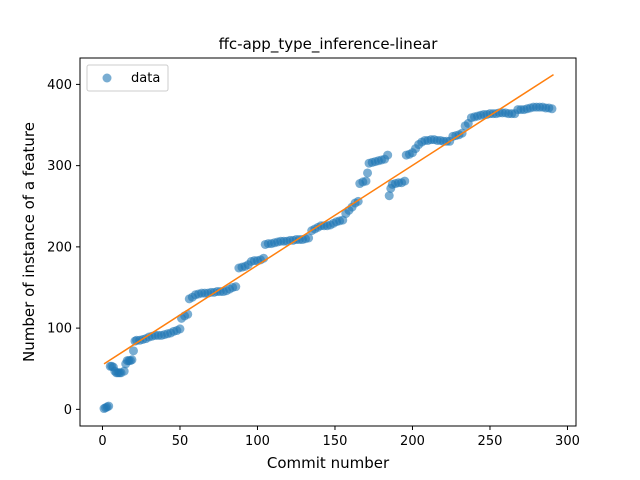 This screenshot has height=480, width=640. Describe the element at coordinates (59, 329) in the screenshot. I see `y-tick-label-100: 100` at that location.